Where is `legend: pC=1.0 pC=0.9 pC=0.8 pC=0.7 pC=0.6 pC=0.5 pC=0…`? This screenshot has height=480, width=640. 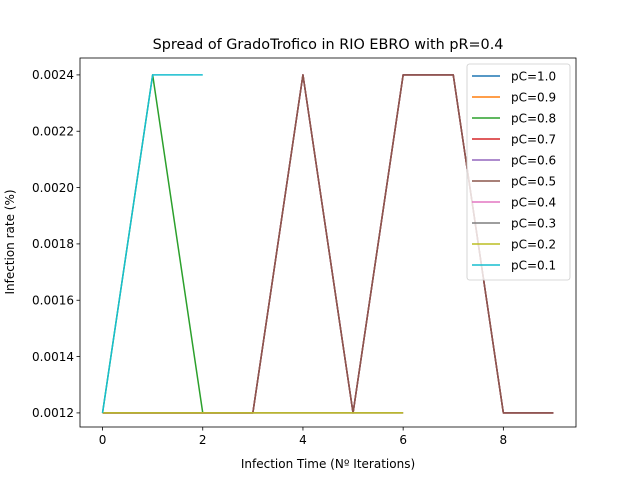
legend: pC=1.0 pC=0.9 pC=0.8 pC=0.7 pC=0.6 pC=0.5 pC=0… is located at coordinates (518, 172).